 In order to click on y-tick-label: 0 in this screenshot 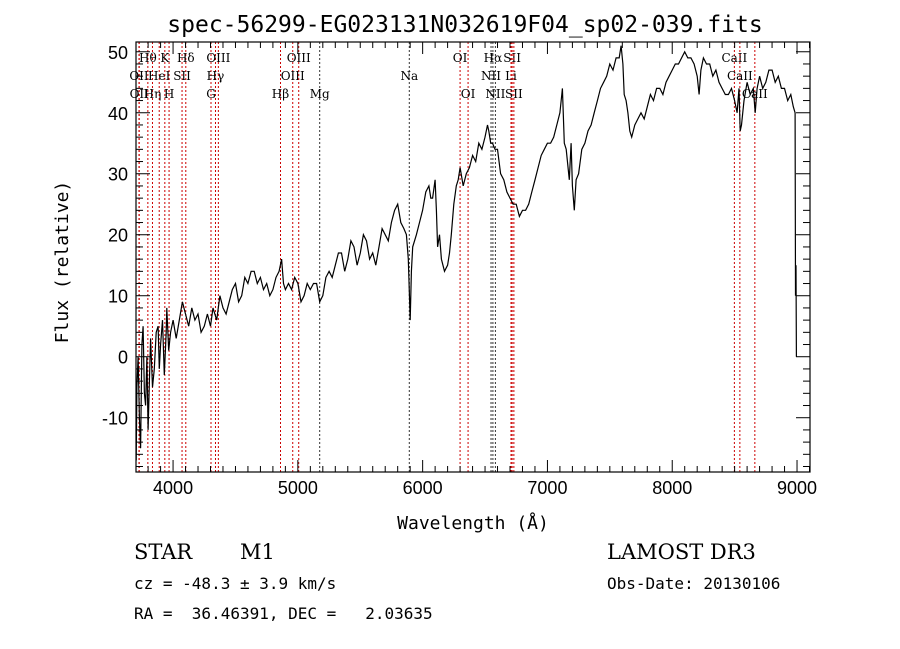, I will do `click(123, 358)`.